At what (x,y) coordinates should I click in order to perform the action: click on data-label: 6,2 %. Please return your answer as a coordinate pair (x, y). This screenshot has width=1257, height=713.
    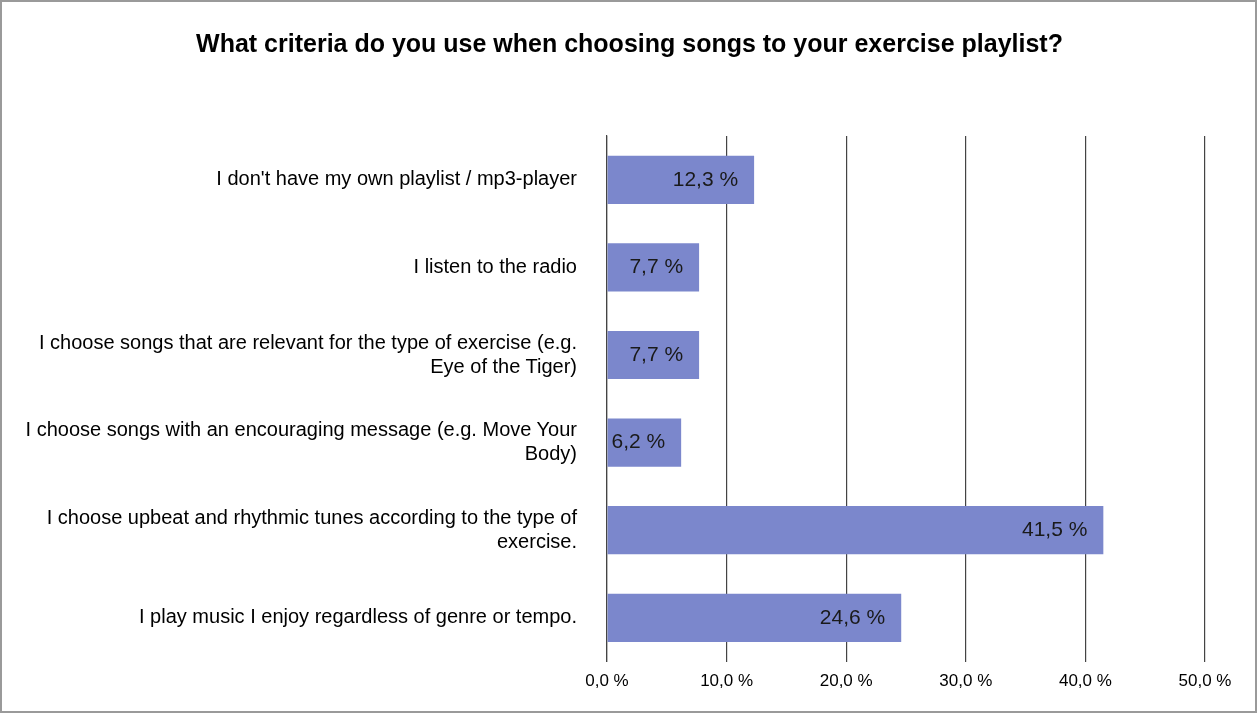
    Looking at the image, I should click on (638, 441).